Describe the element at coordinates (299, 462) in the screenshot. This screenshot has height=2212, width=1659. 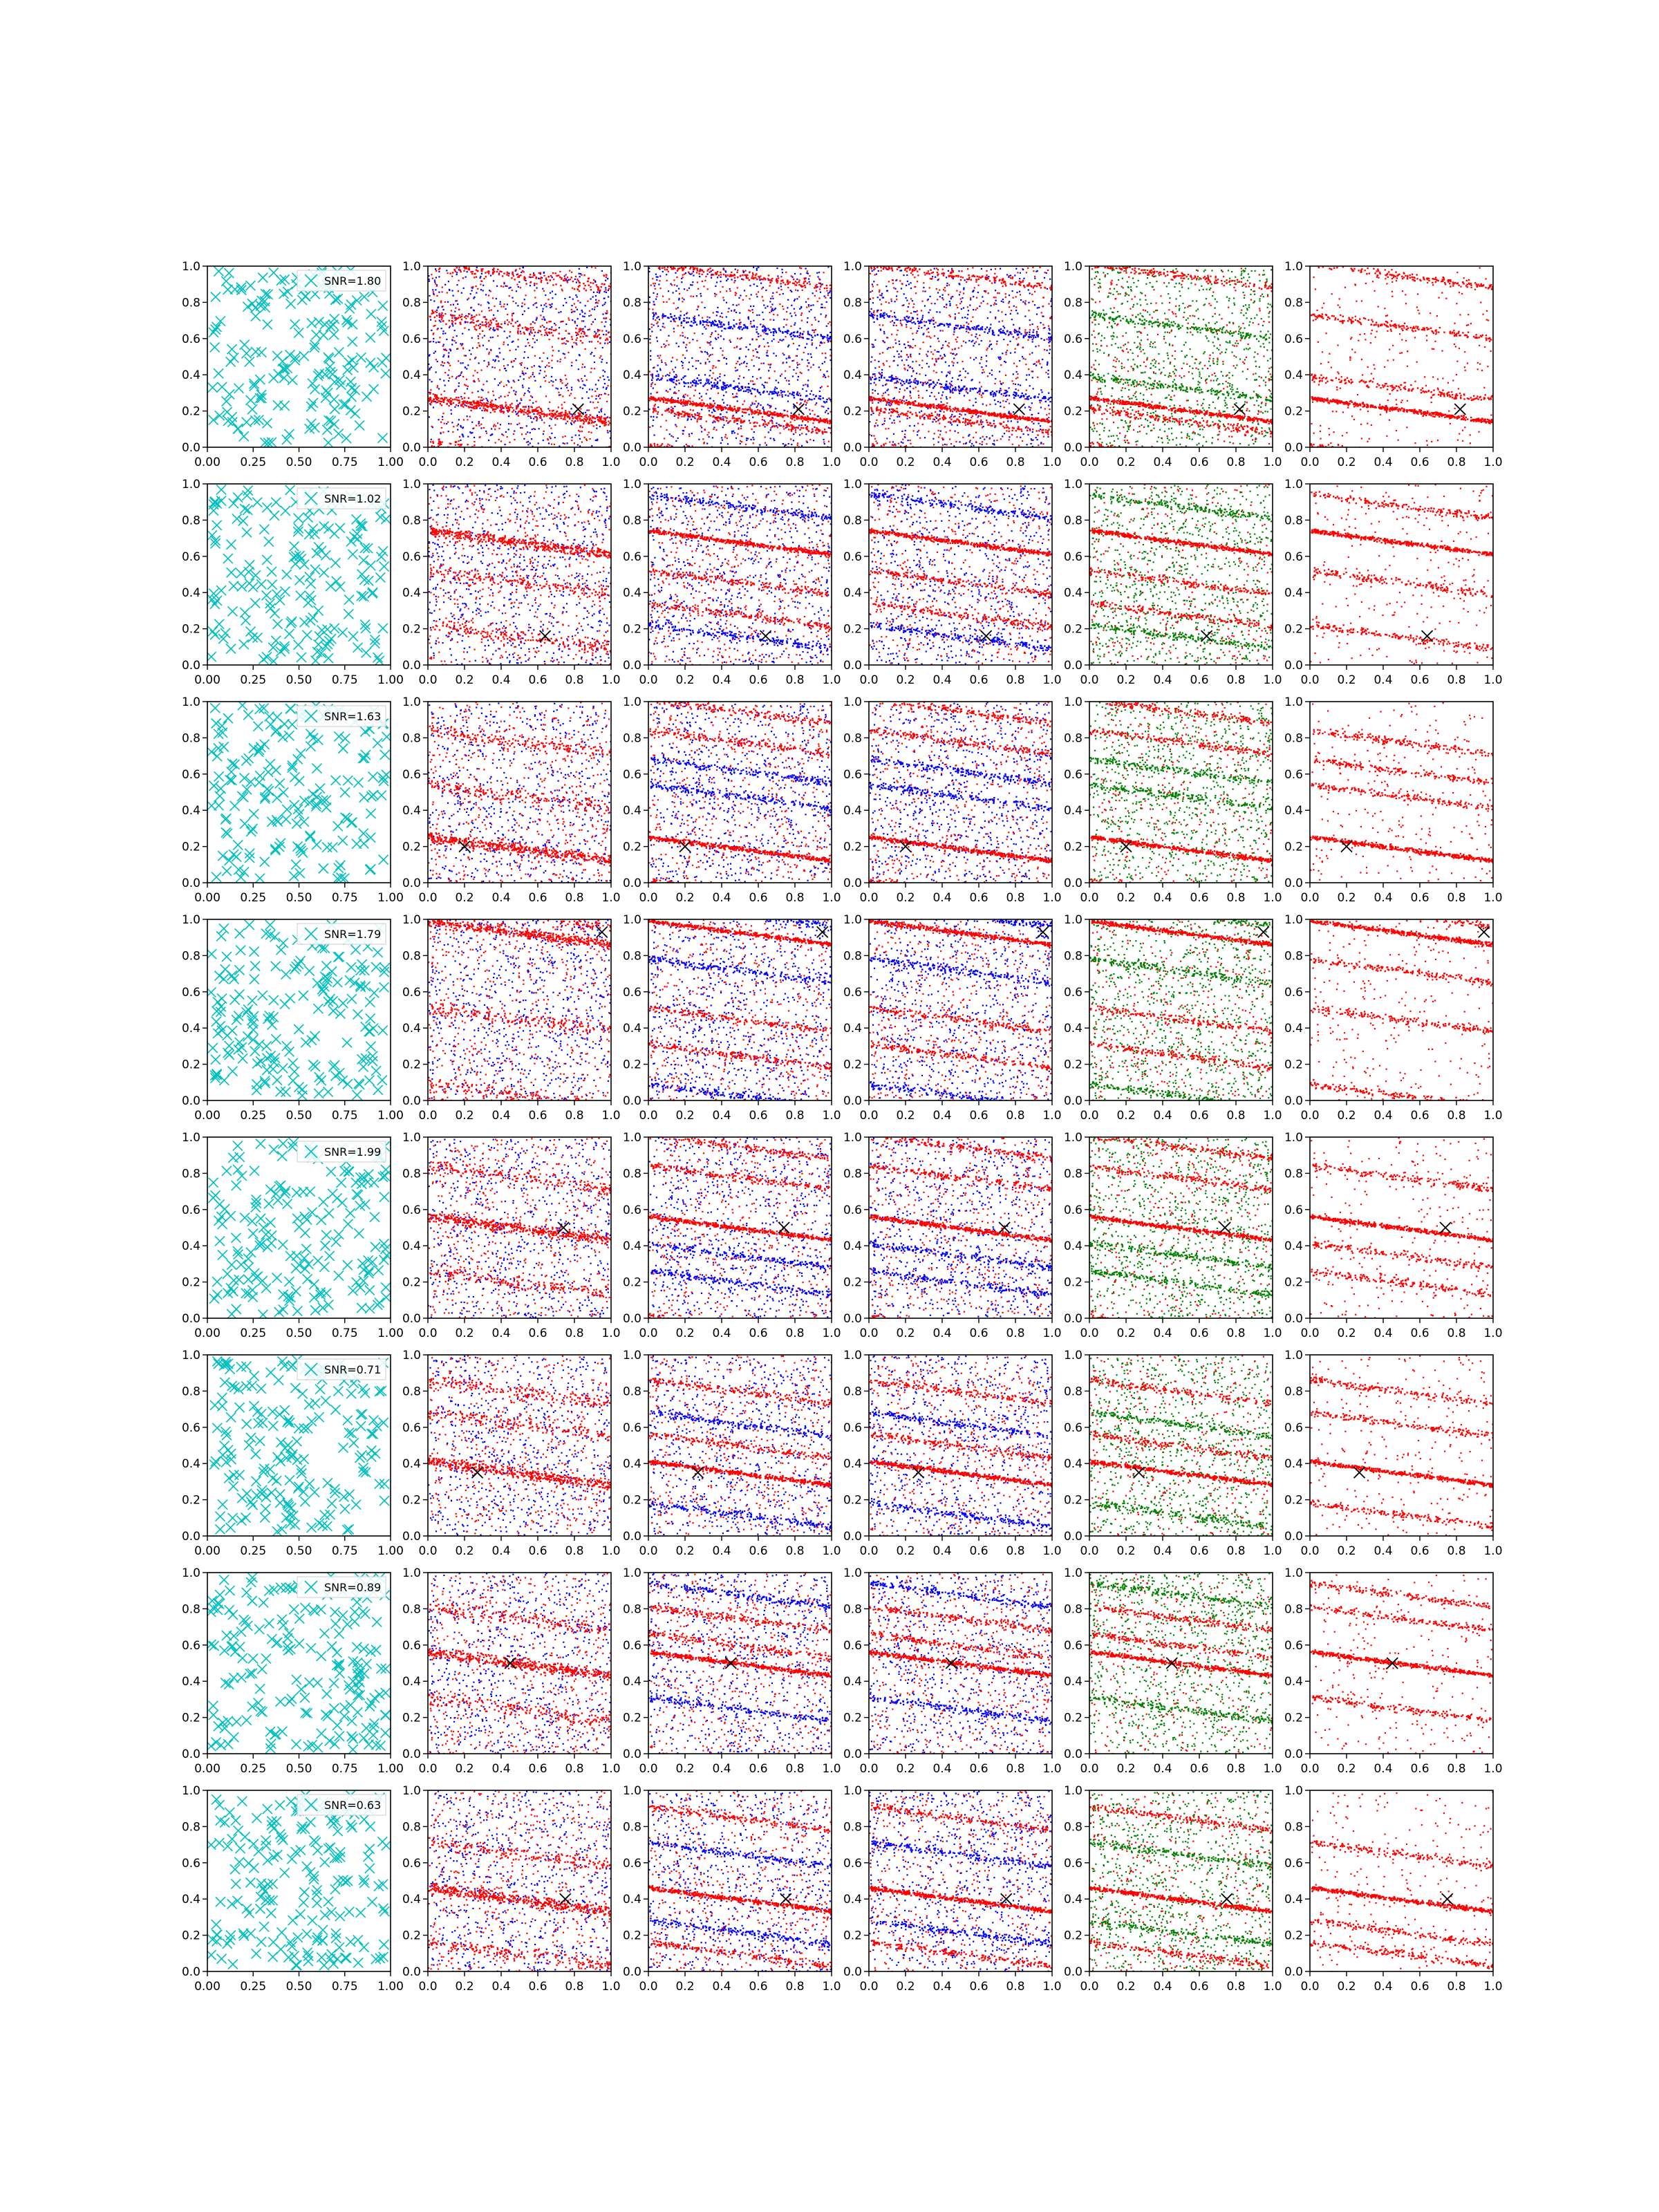
I see `x-tick-label: 0.50` at that location.